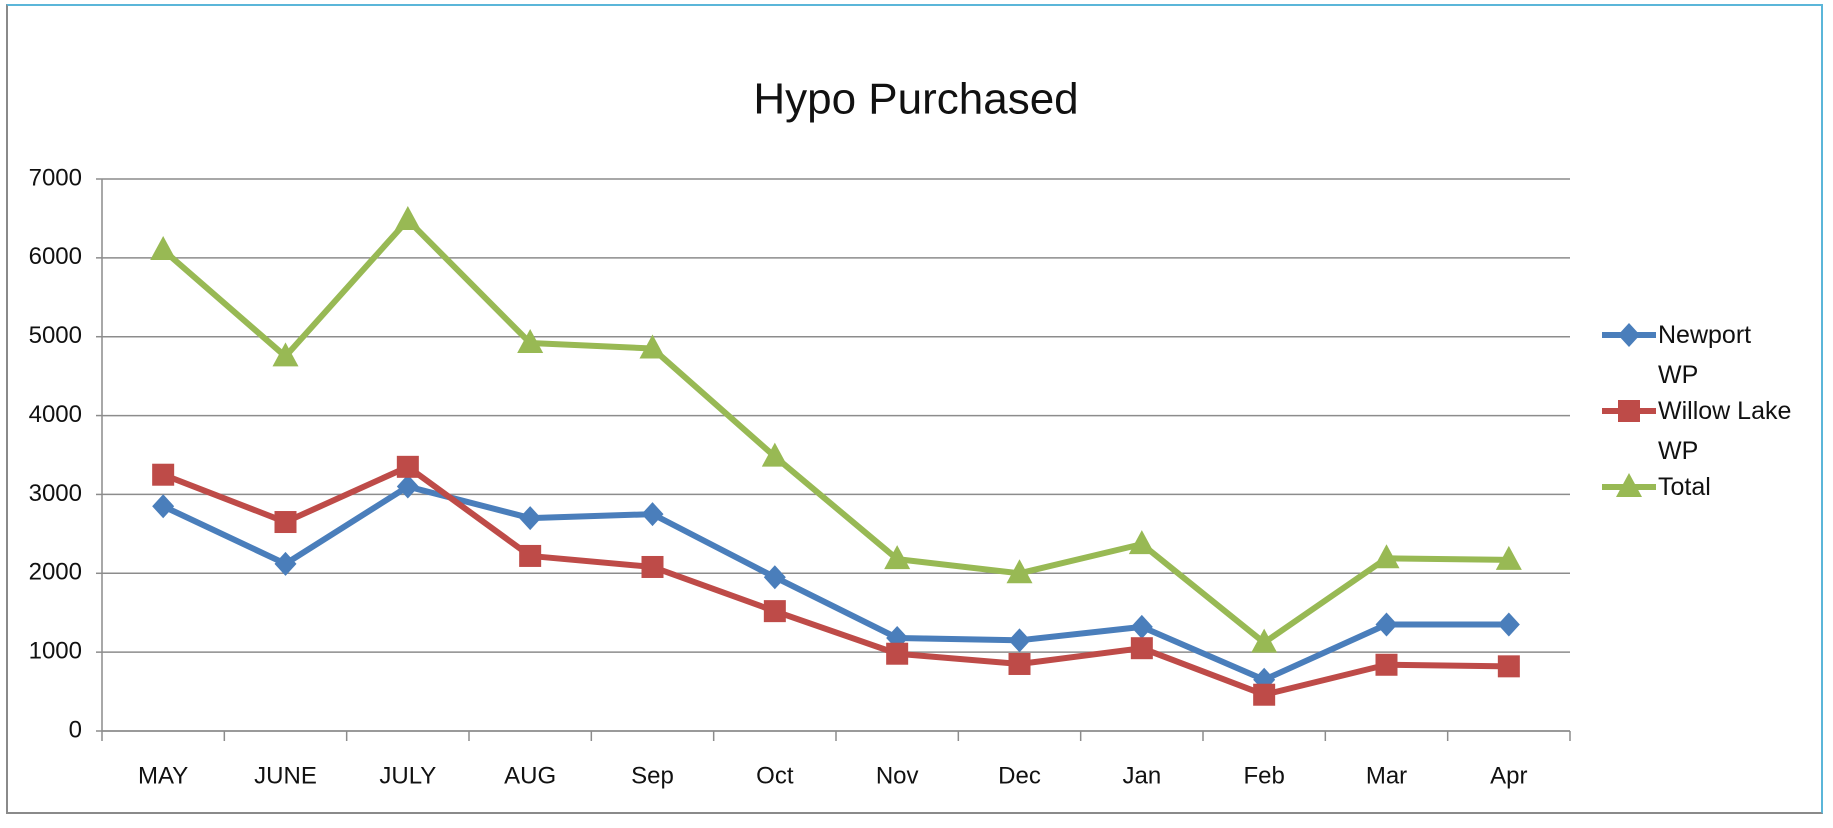 Image resolution: width=1833 pixels, height=828 pixels. Describe the element at coordinates (75, 729) in the screenshot. I see `y-tick-label: 0` at that location.